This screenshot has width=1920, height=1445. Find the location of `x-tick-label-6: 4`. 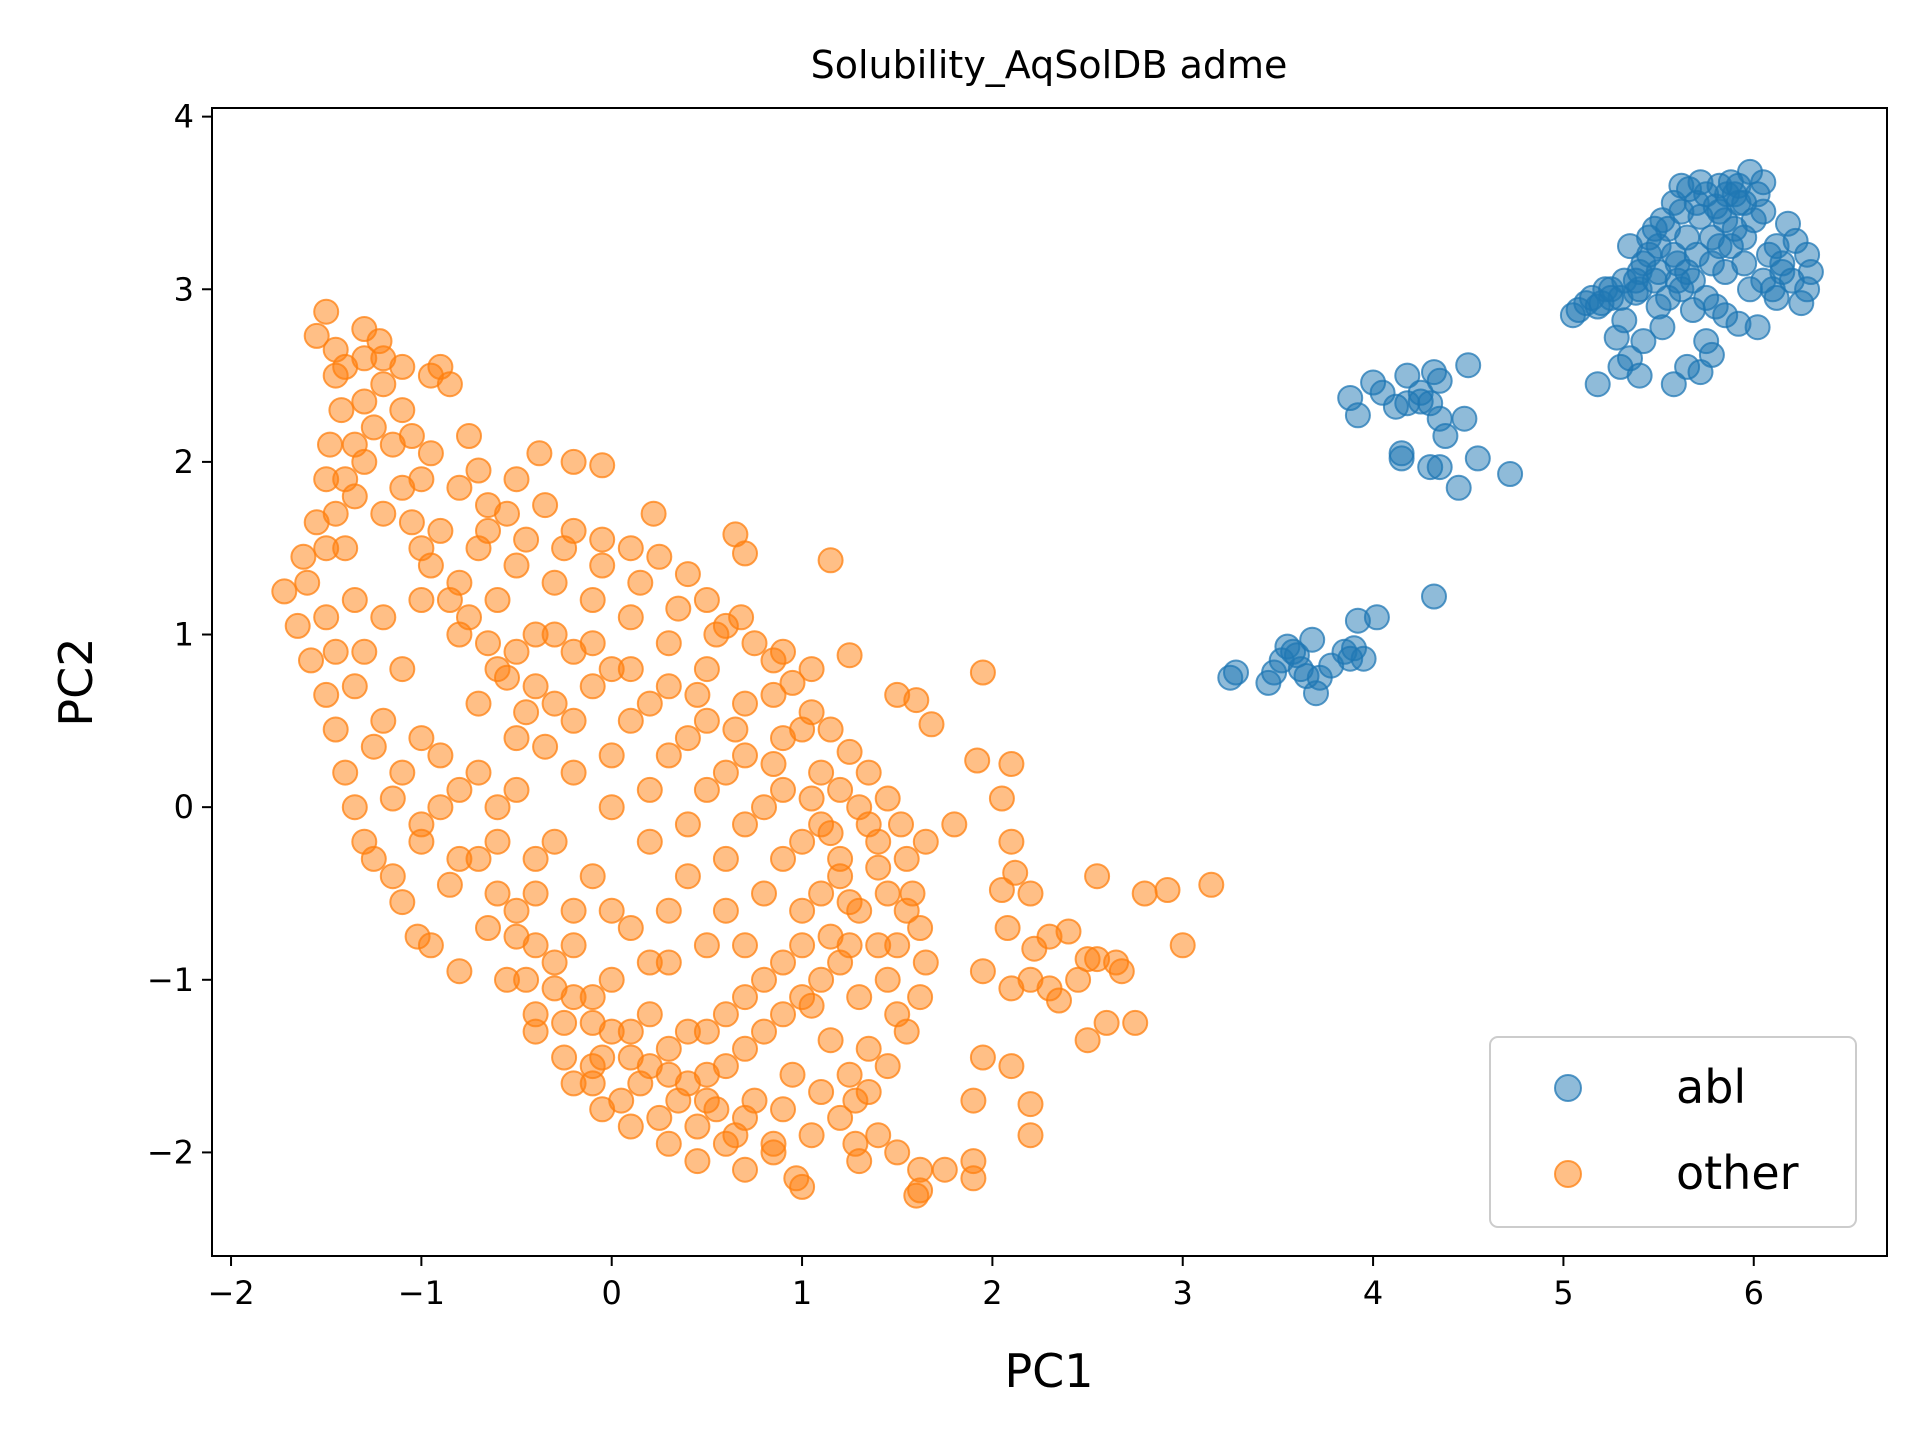

x-tick-label-6: 4 is located at coordinates (1373, 1293).